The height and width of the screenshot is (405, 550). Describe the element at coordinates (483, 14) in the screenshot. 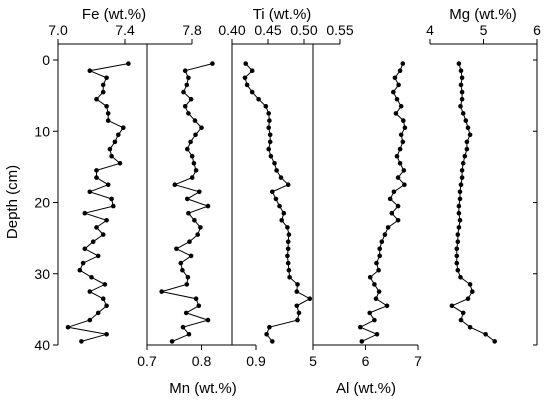

I see `mg-axis-title: Mg (wt.%)` at that location.